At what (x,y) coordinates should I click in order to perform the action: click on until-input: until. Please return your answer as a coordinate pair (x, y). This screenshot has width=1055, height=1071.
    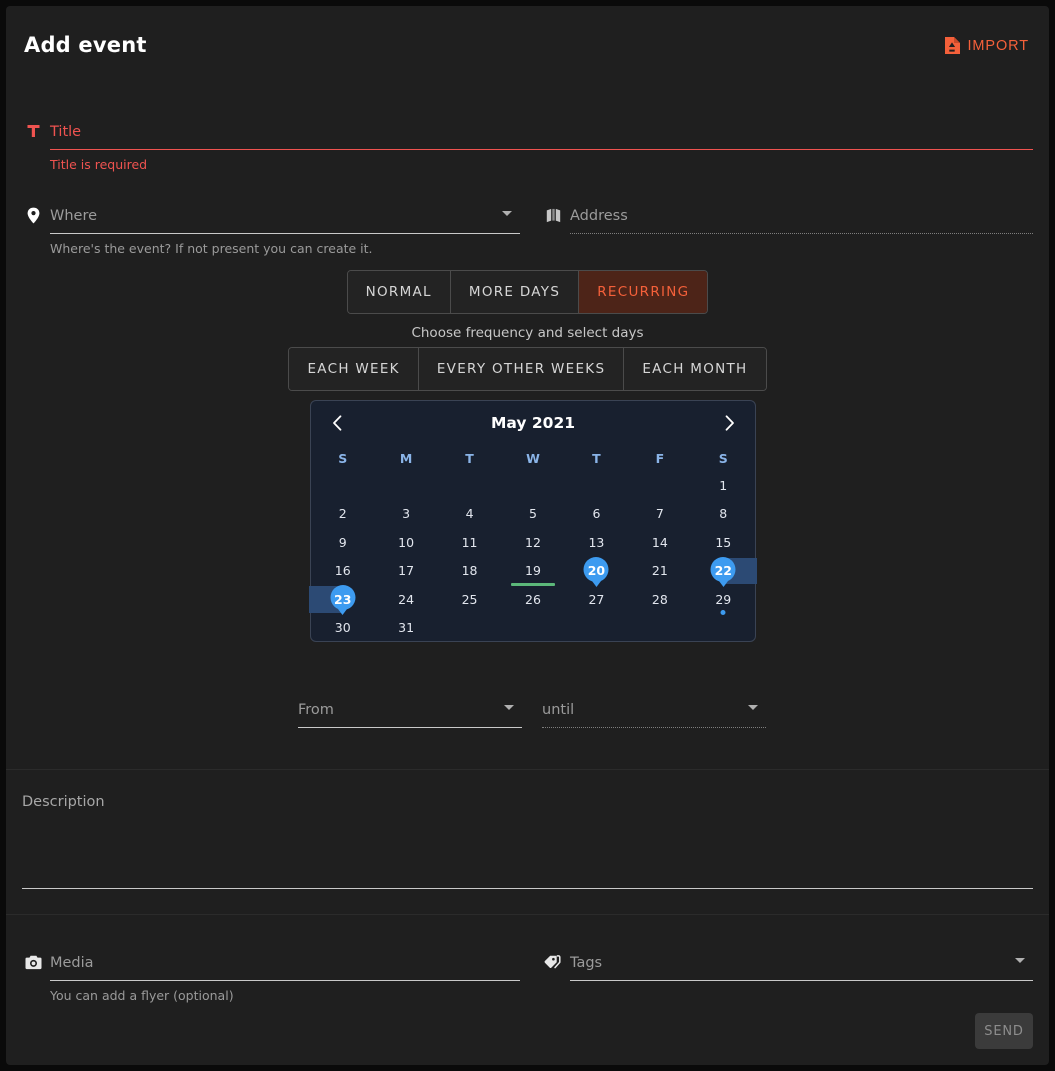
    Looking at the image, I should click on (558, 710).